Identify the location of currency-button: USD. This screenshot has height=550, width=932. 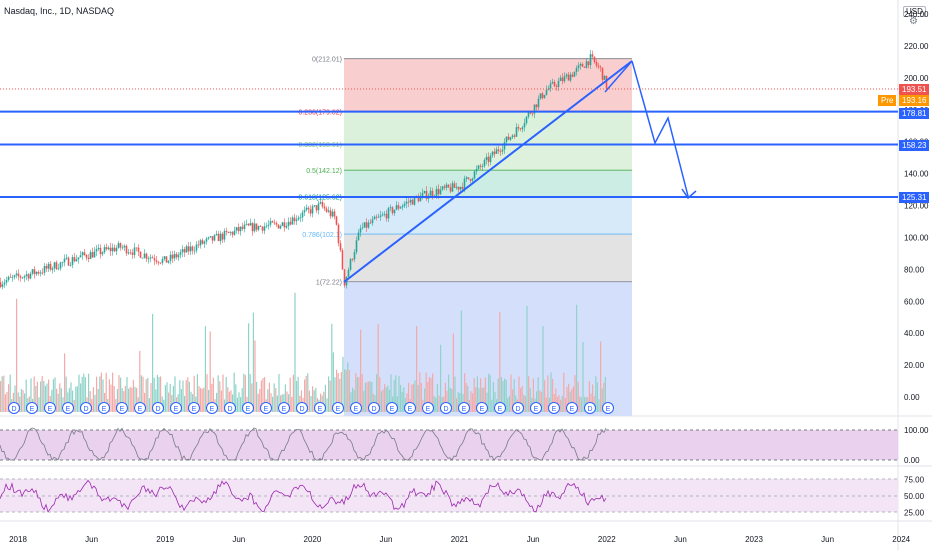
(914, 11).